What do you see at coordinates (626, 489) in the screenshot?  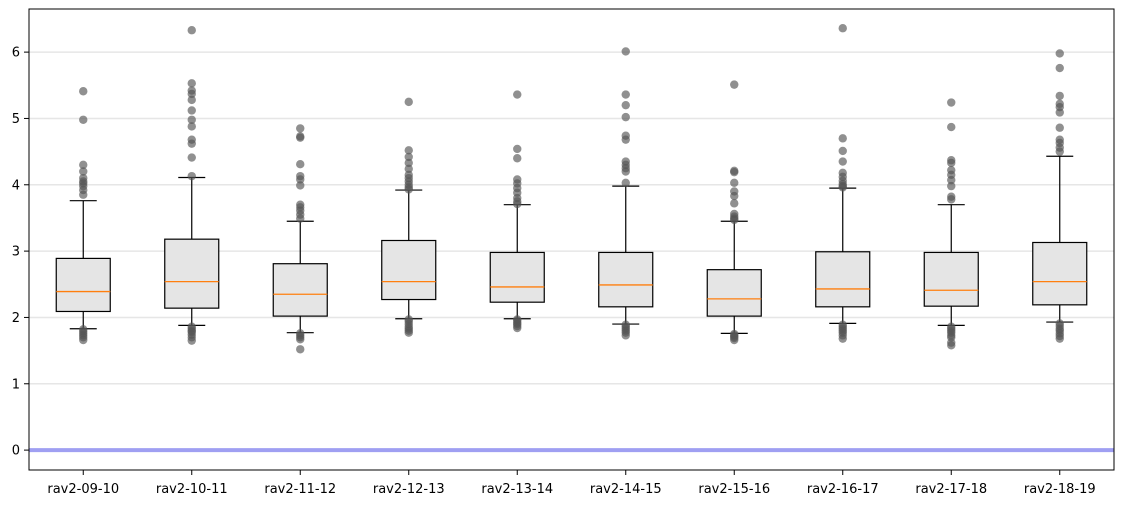 I see `x-tick-label: rav2-14-15` at bounding box center [626, 489].